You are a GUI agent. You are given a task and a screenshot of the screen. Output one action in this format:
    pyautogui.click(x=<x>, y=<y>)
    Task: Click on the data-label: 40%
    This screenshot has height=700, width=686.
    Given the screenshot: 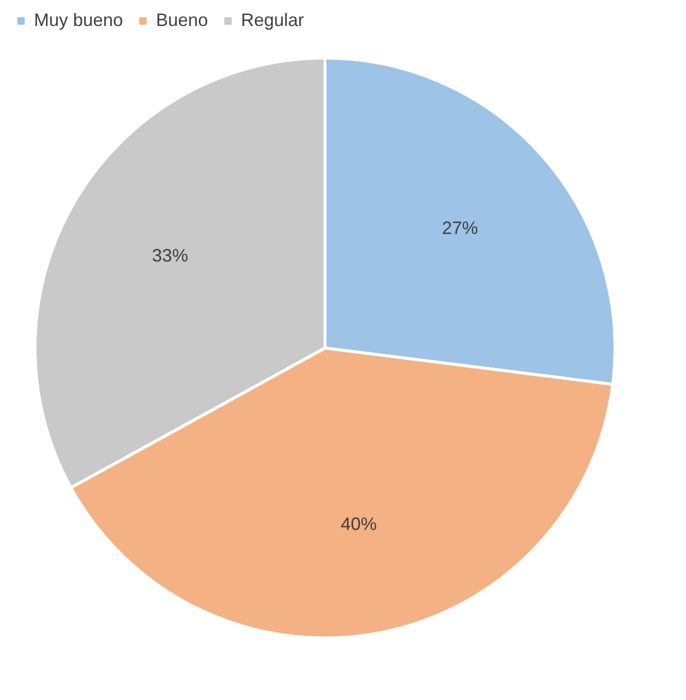 What is the action you would take?
    pyautogui.click(x=358, y=524)
    